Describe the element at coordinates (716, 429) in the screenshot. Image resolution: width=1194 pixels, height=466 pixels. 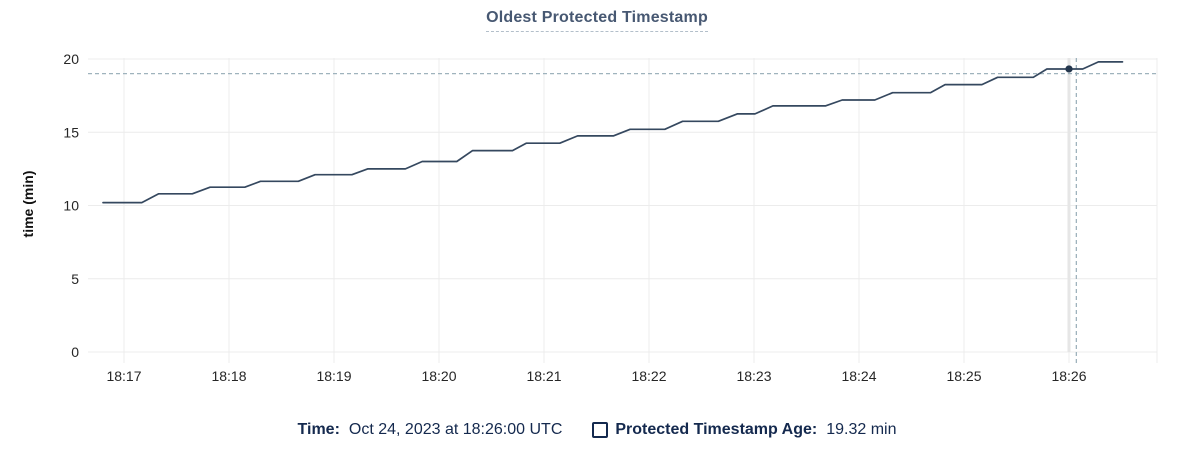
I see `legend-series-label: Protected Timestamp Age:` at that location.